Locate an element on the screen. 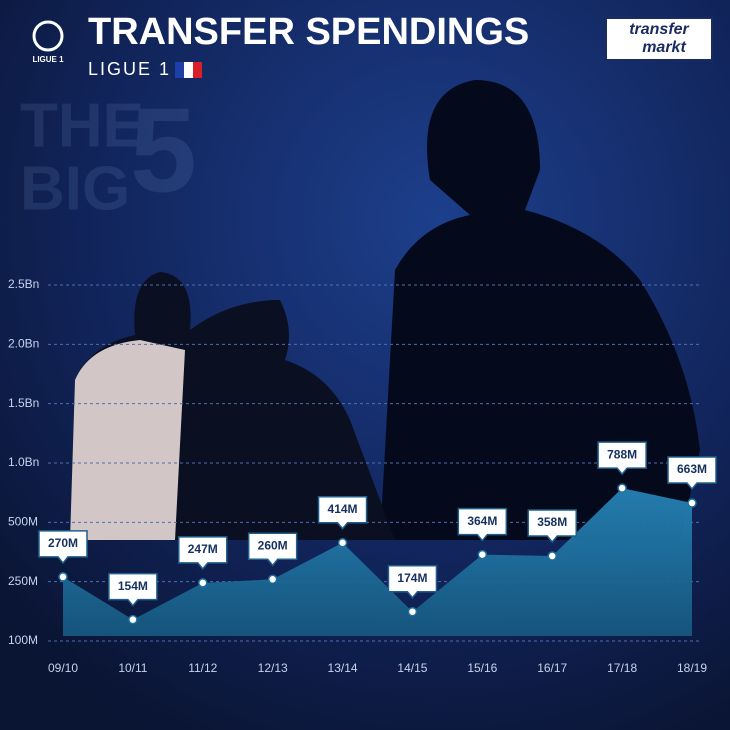 The width and height of the screenshot is (730, 730). flag is located at coordinates (188, 70).